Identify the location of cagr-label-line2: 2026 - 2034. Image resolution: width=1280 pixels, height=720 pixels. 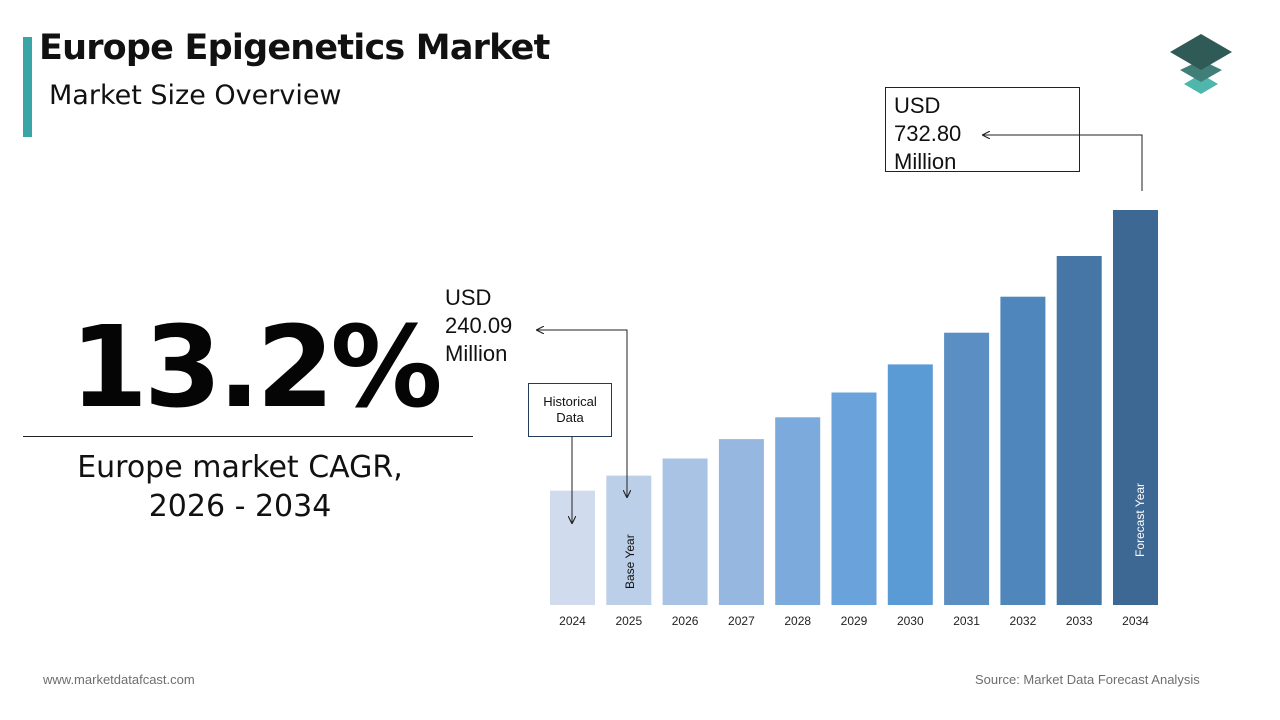
(240, 506).